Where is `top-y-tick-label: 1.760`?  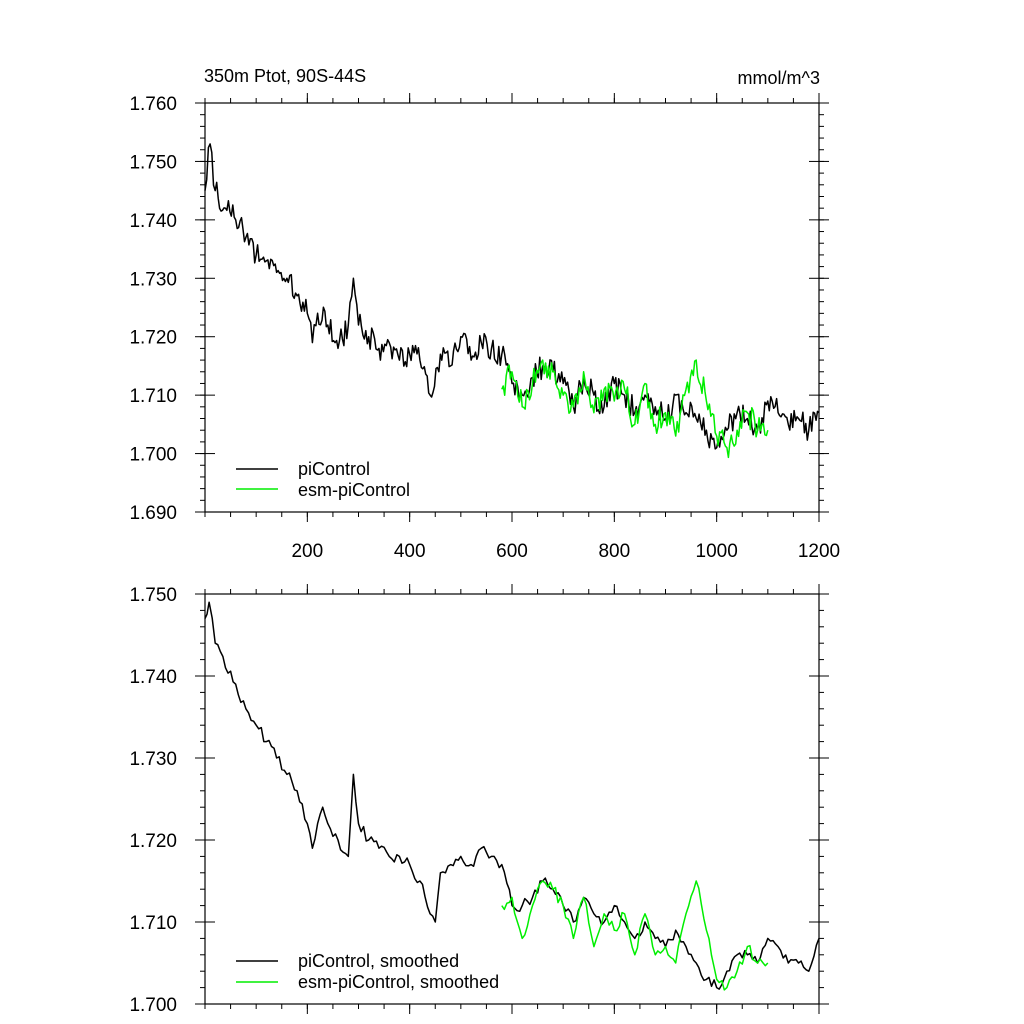
top-y-tick-label: 1.760 is located at coordinates (153, 104).